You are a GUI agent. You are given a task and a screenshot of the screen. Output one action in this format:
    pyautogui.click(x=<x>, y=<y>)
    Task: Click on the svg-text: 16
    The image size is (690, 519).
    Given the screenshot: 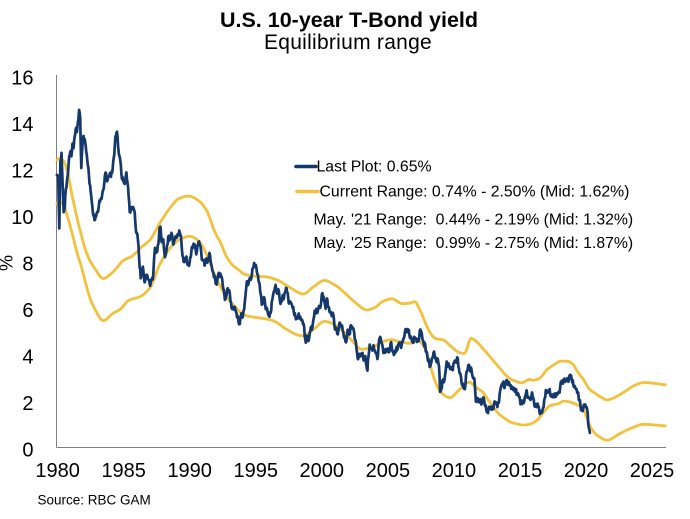 What is the action you would take?
    pyautogui.click(x=22, y=78)
    